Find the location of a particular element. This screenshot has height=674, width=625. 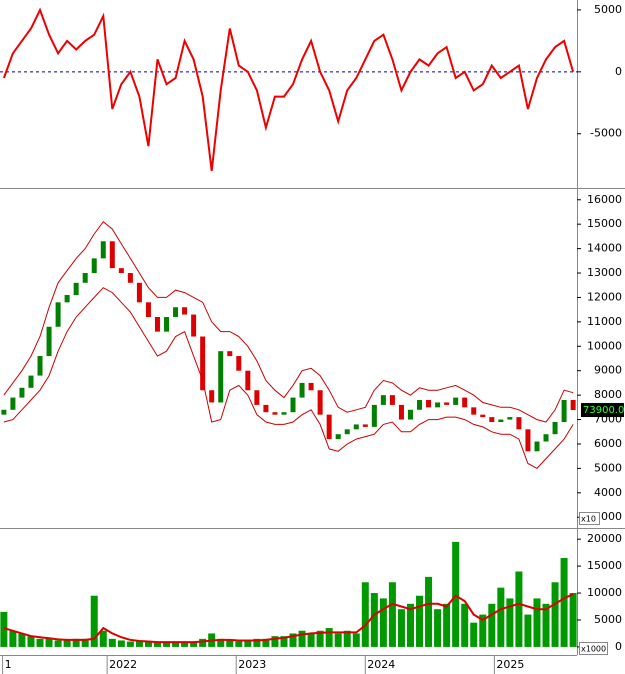

x-tick-label: 2023 is located at coordinates (252, 664).